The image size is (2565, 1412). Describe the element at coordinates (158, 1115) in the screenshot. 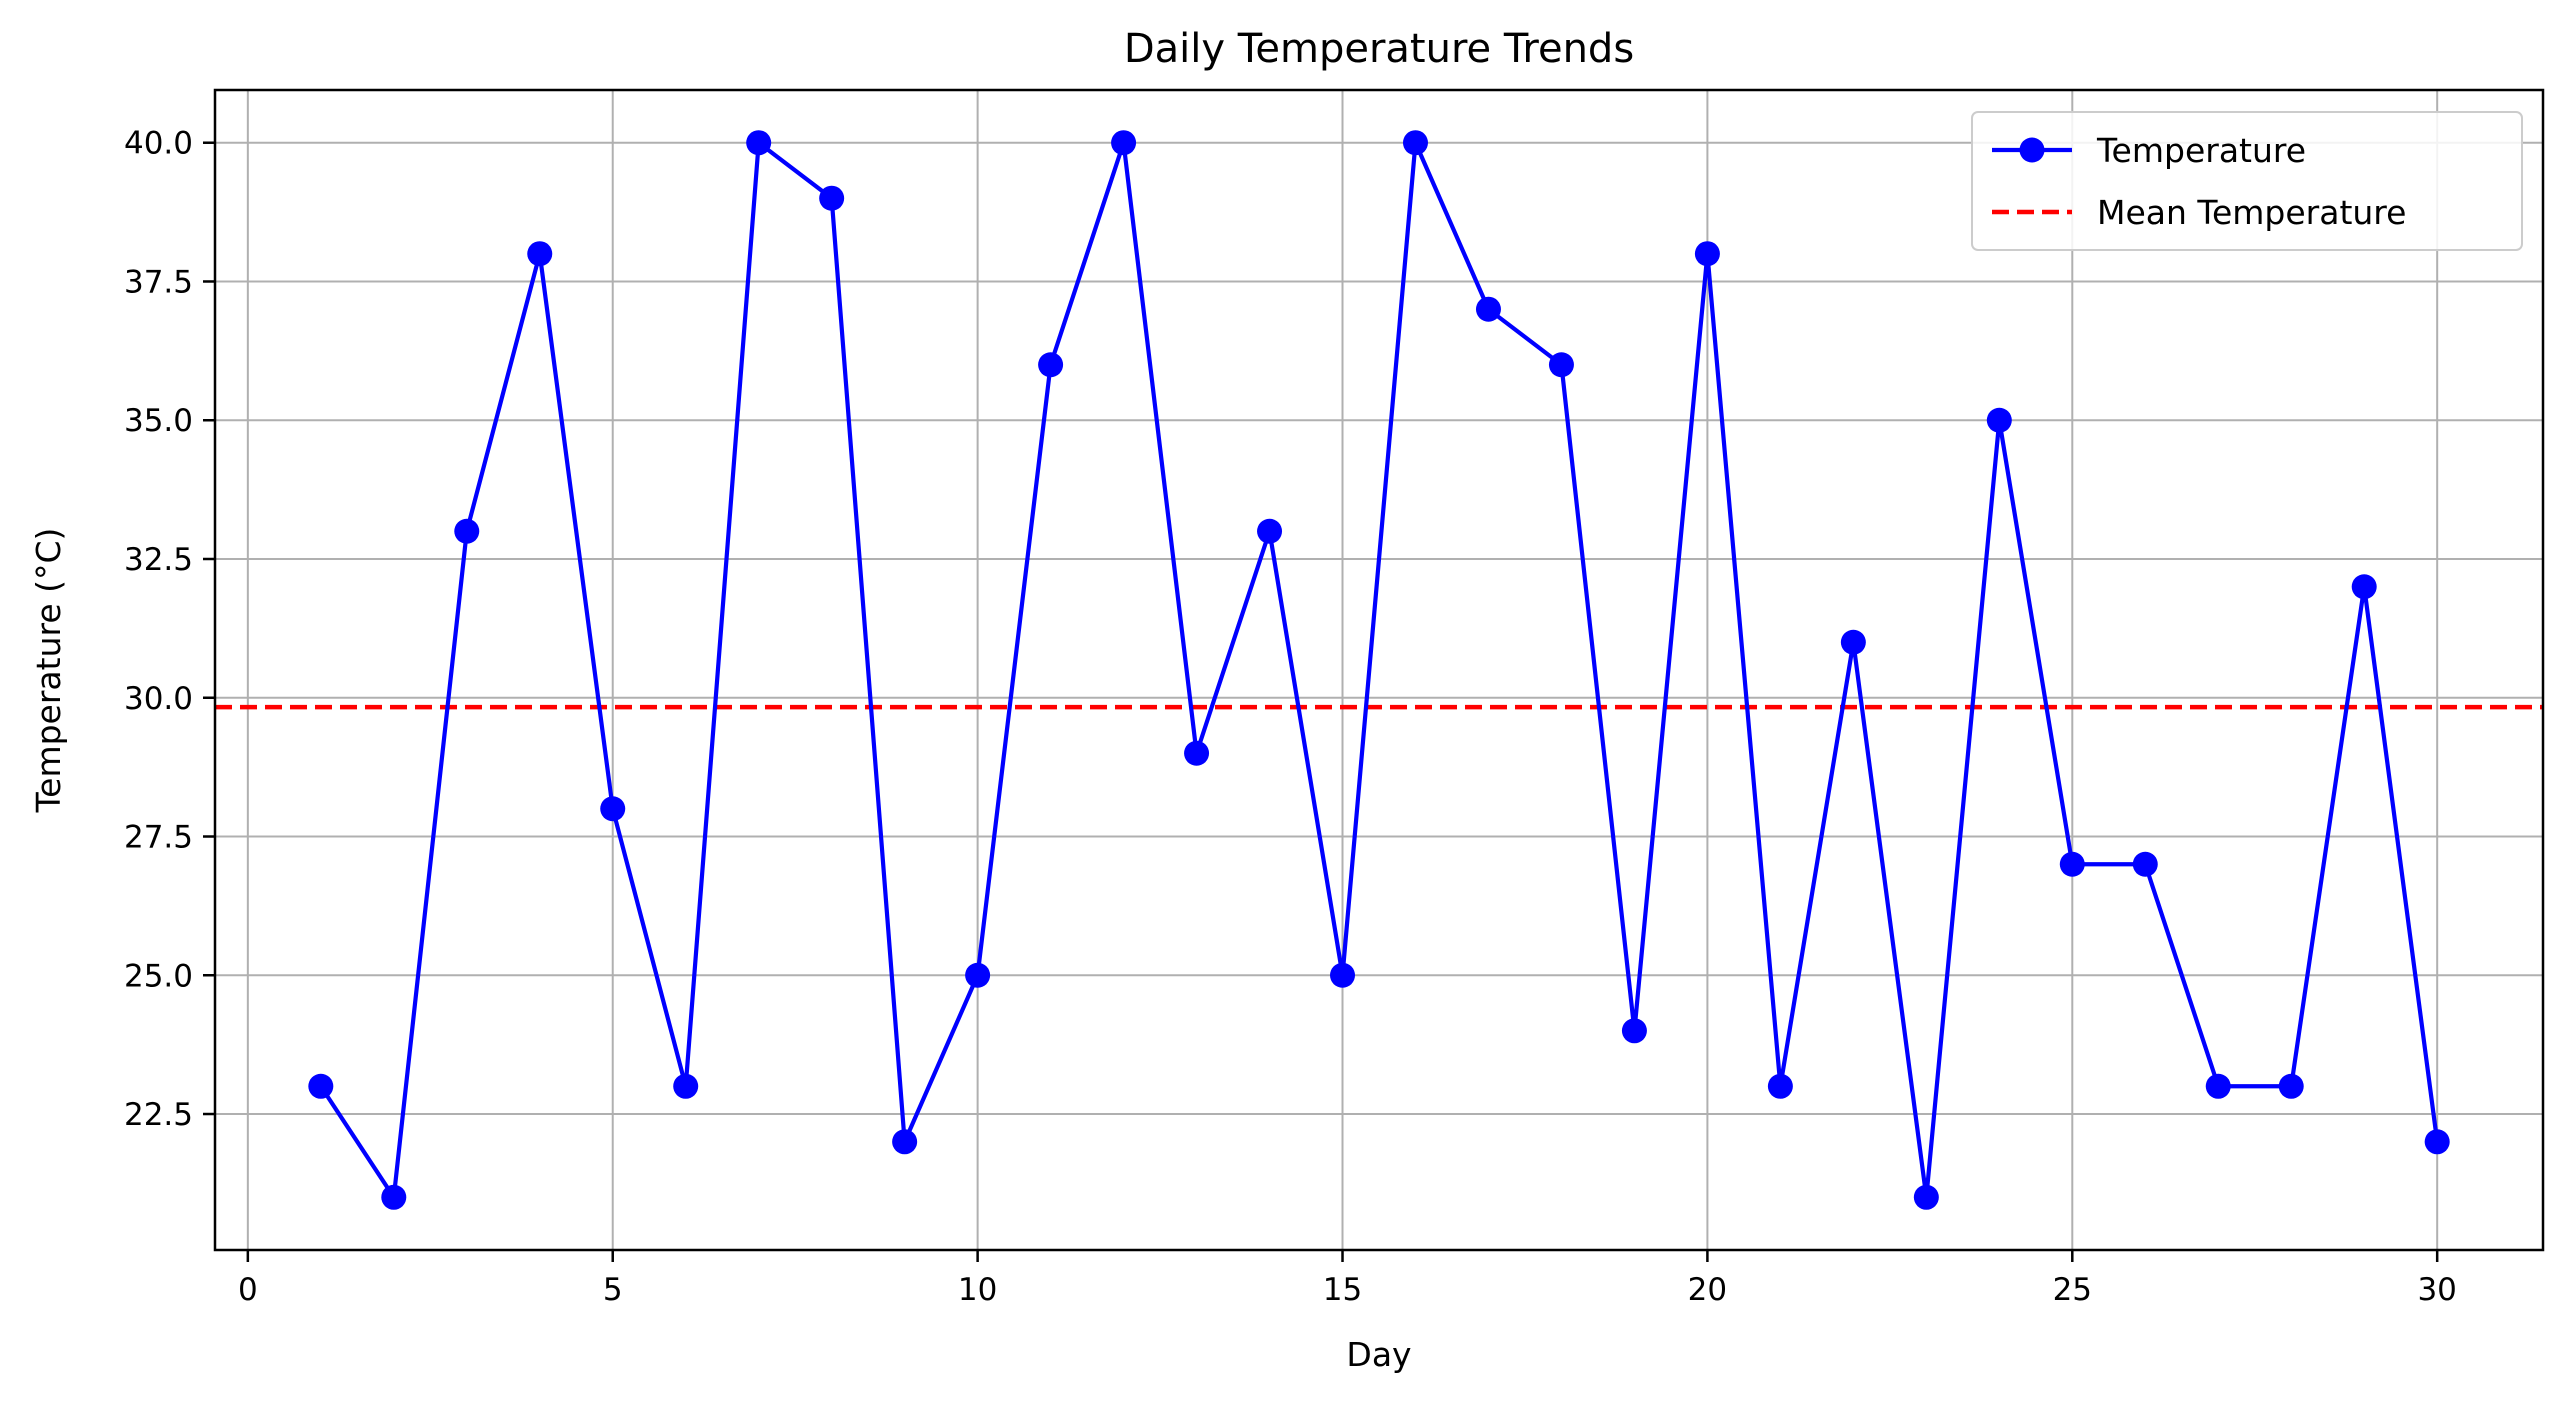

I see `y-tick-label: 22.5` at that location.